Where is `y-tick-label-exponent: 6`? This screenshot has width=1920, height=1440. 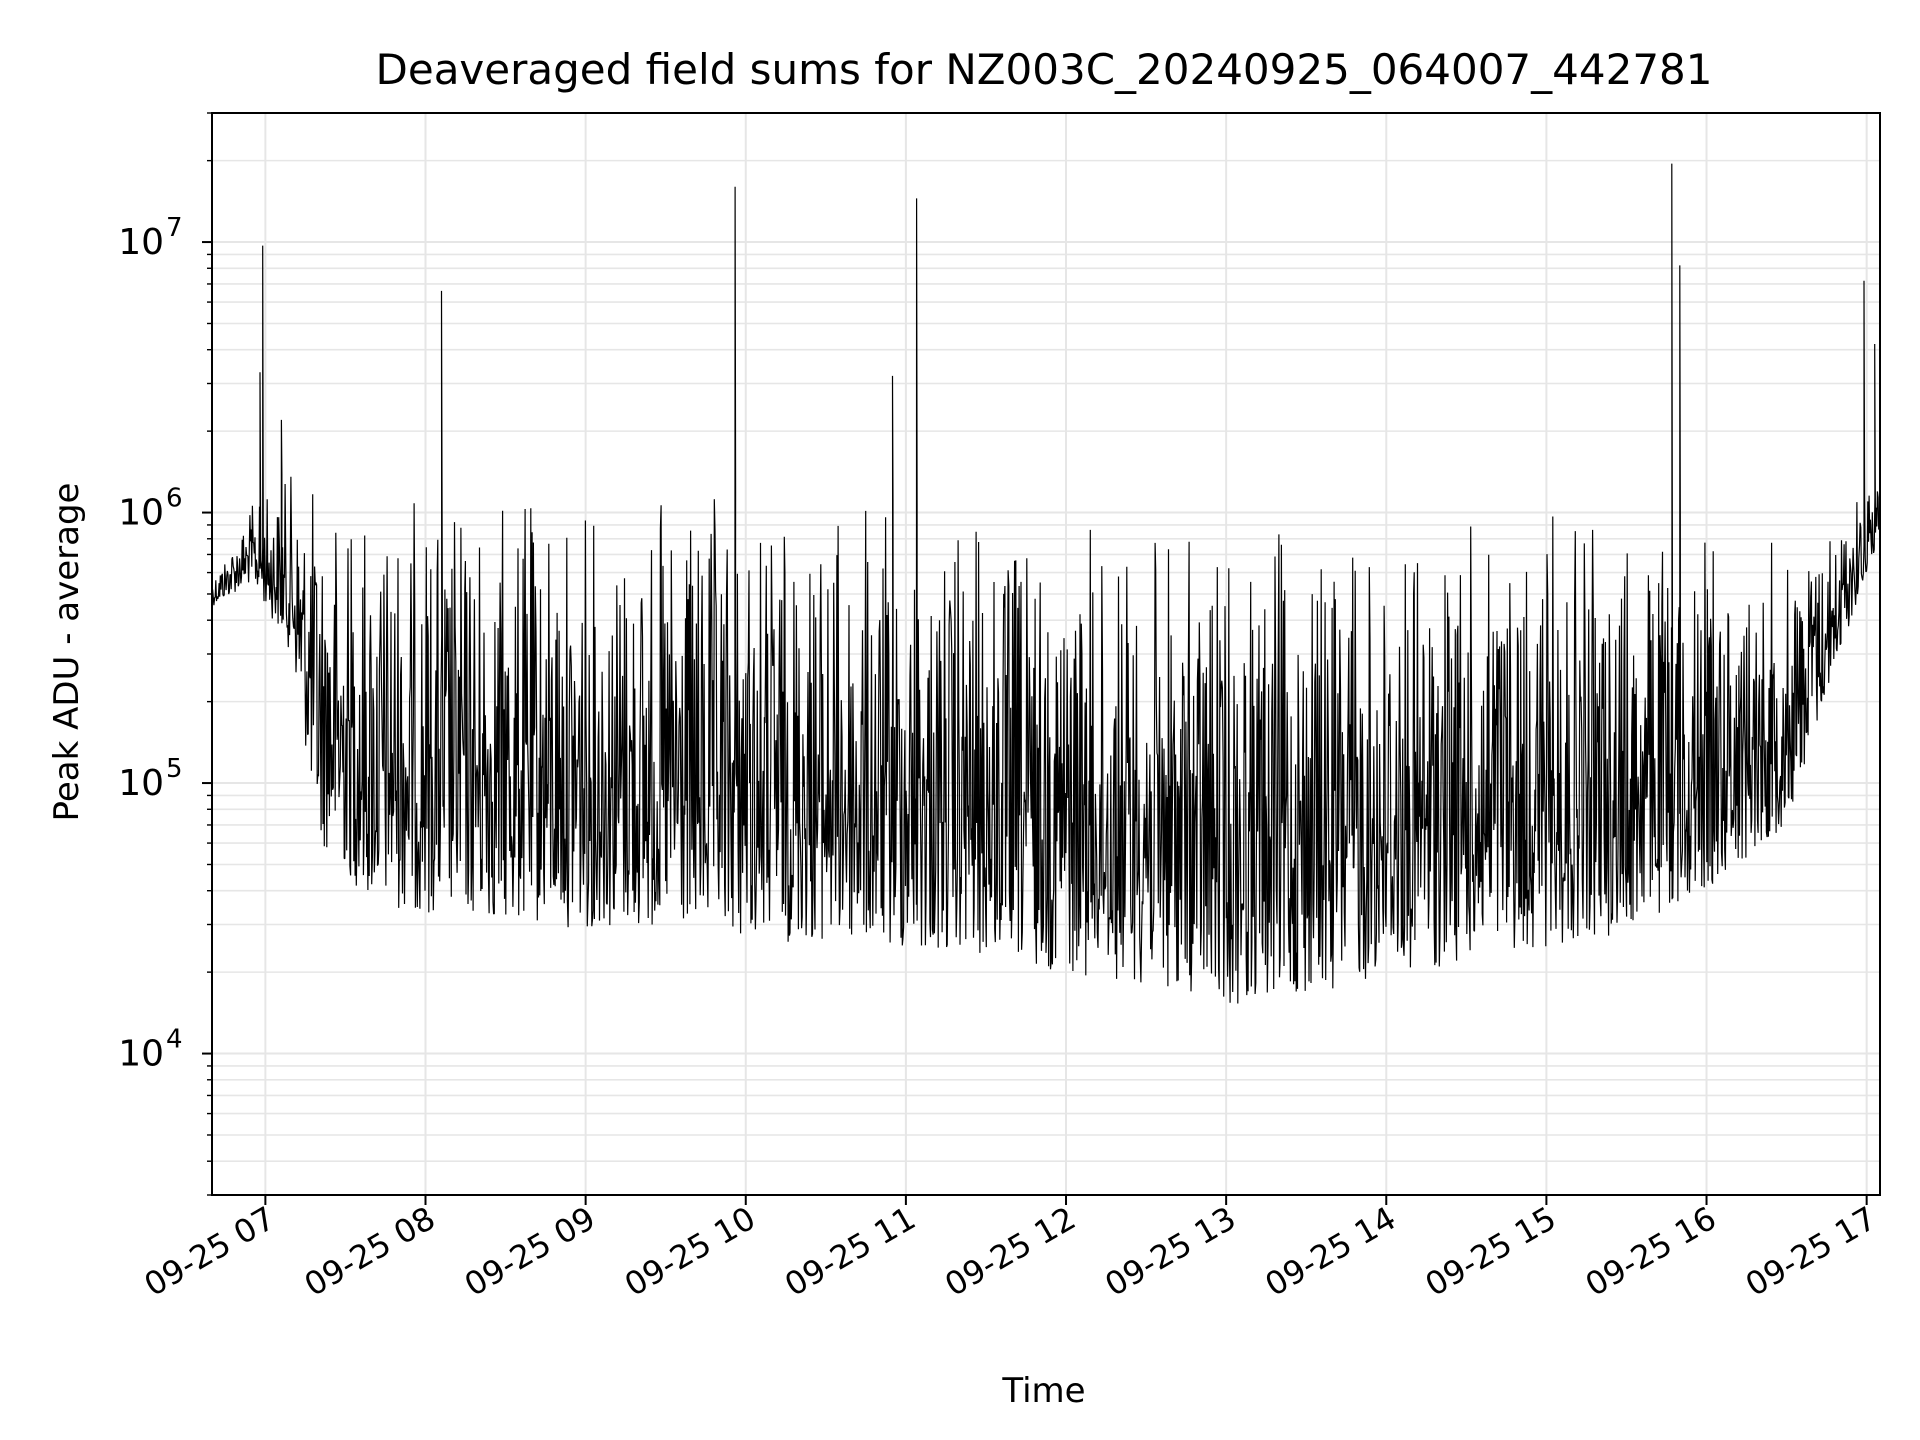
y-tick-label-exponent: 6 is located at coordinates (174, 499).